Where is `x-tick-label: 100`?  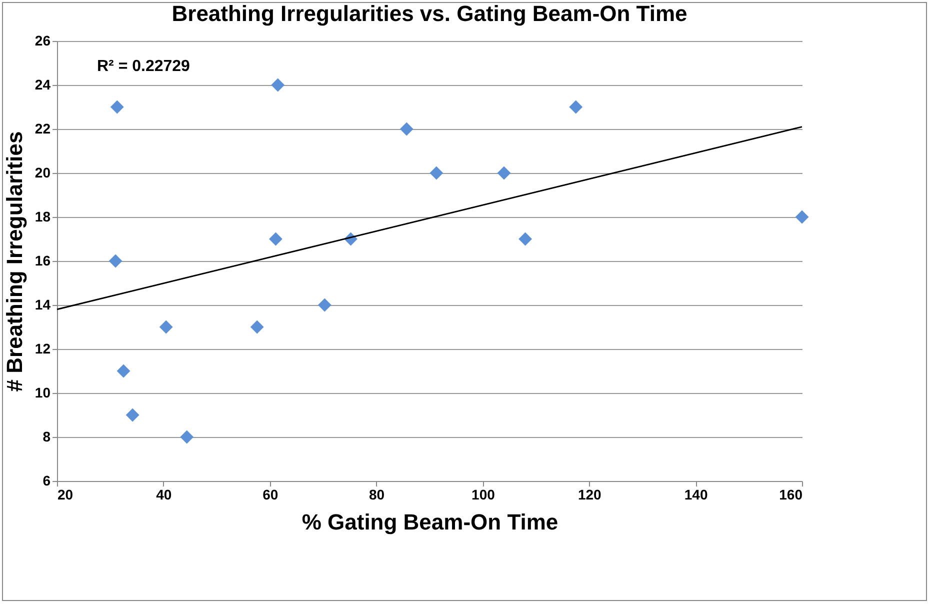 x-tick-label: 100 is located at coordinates (484, 494).